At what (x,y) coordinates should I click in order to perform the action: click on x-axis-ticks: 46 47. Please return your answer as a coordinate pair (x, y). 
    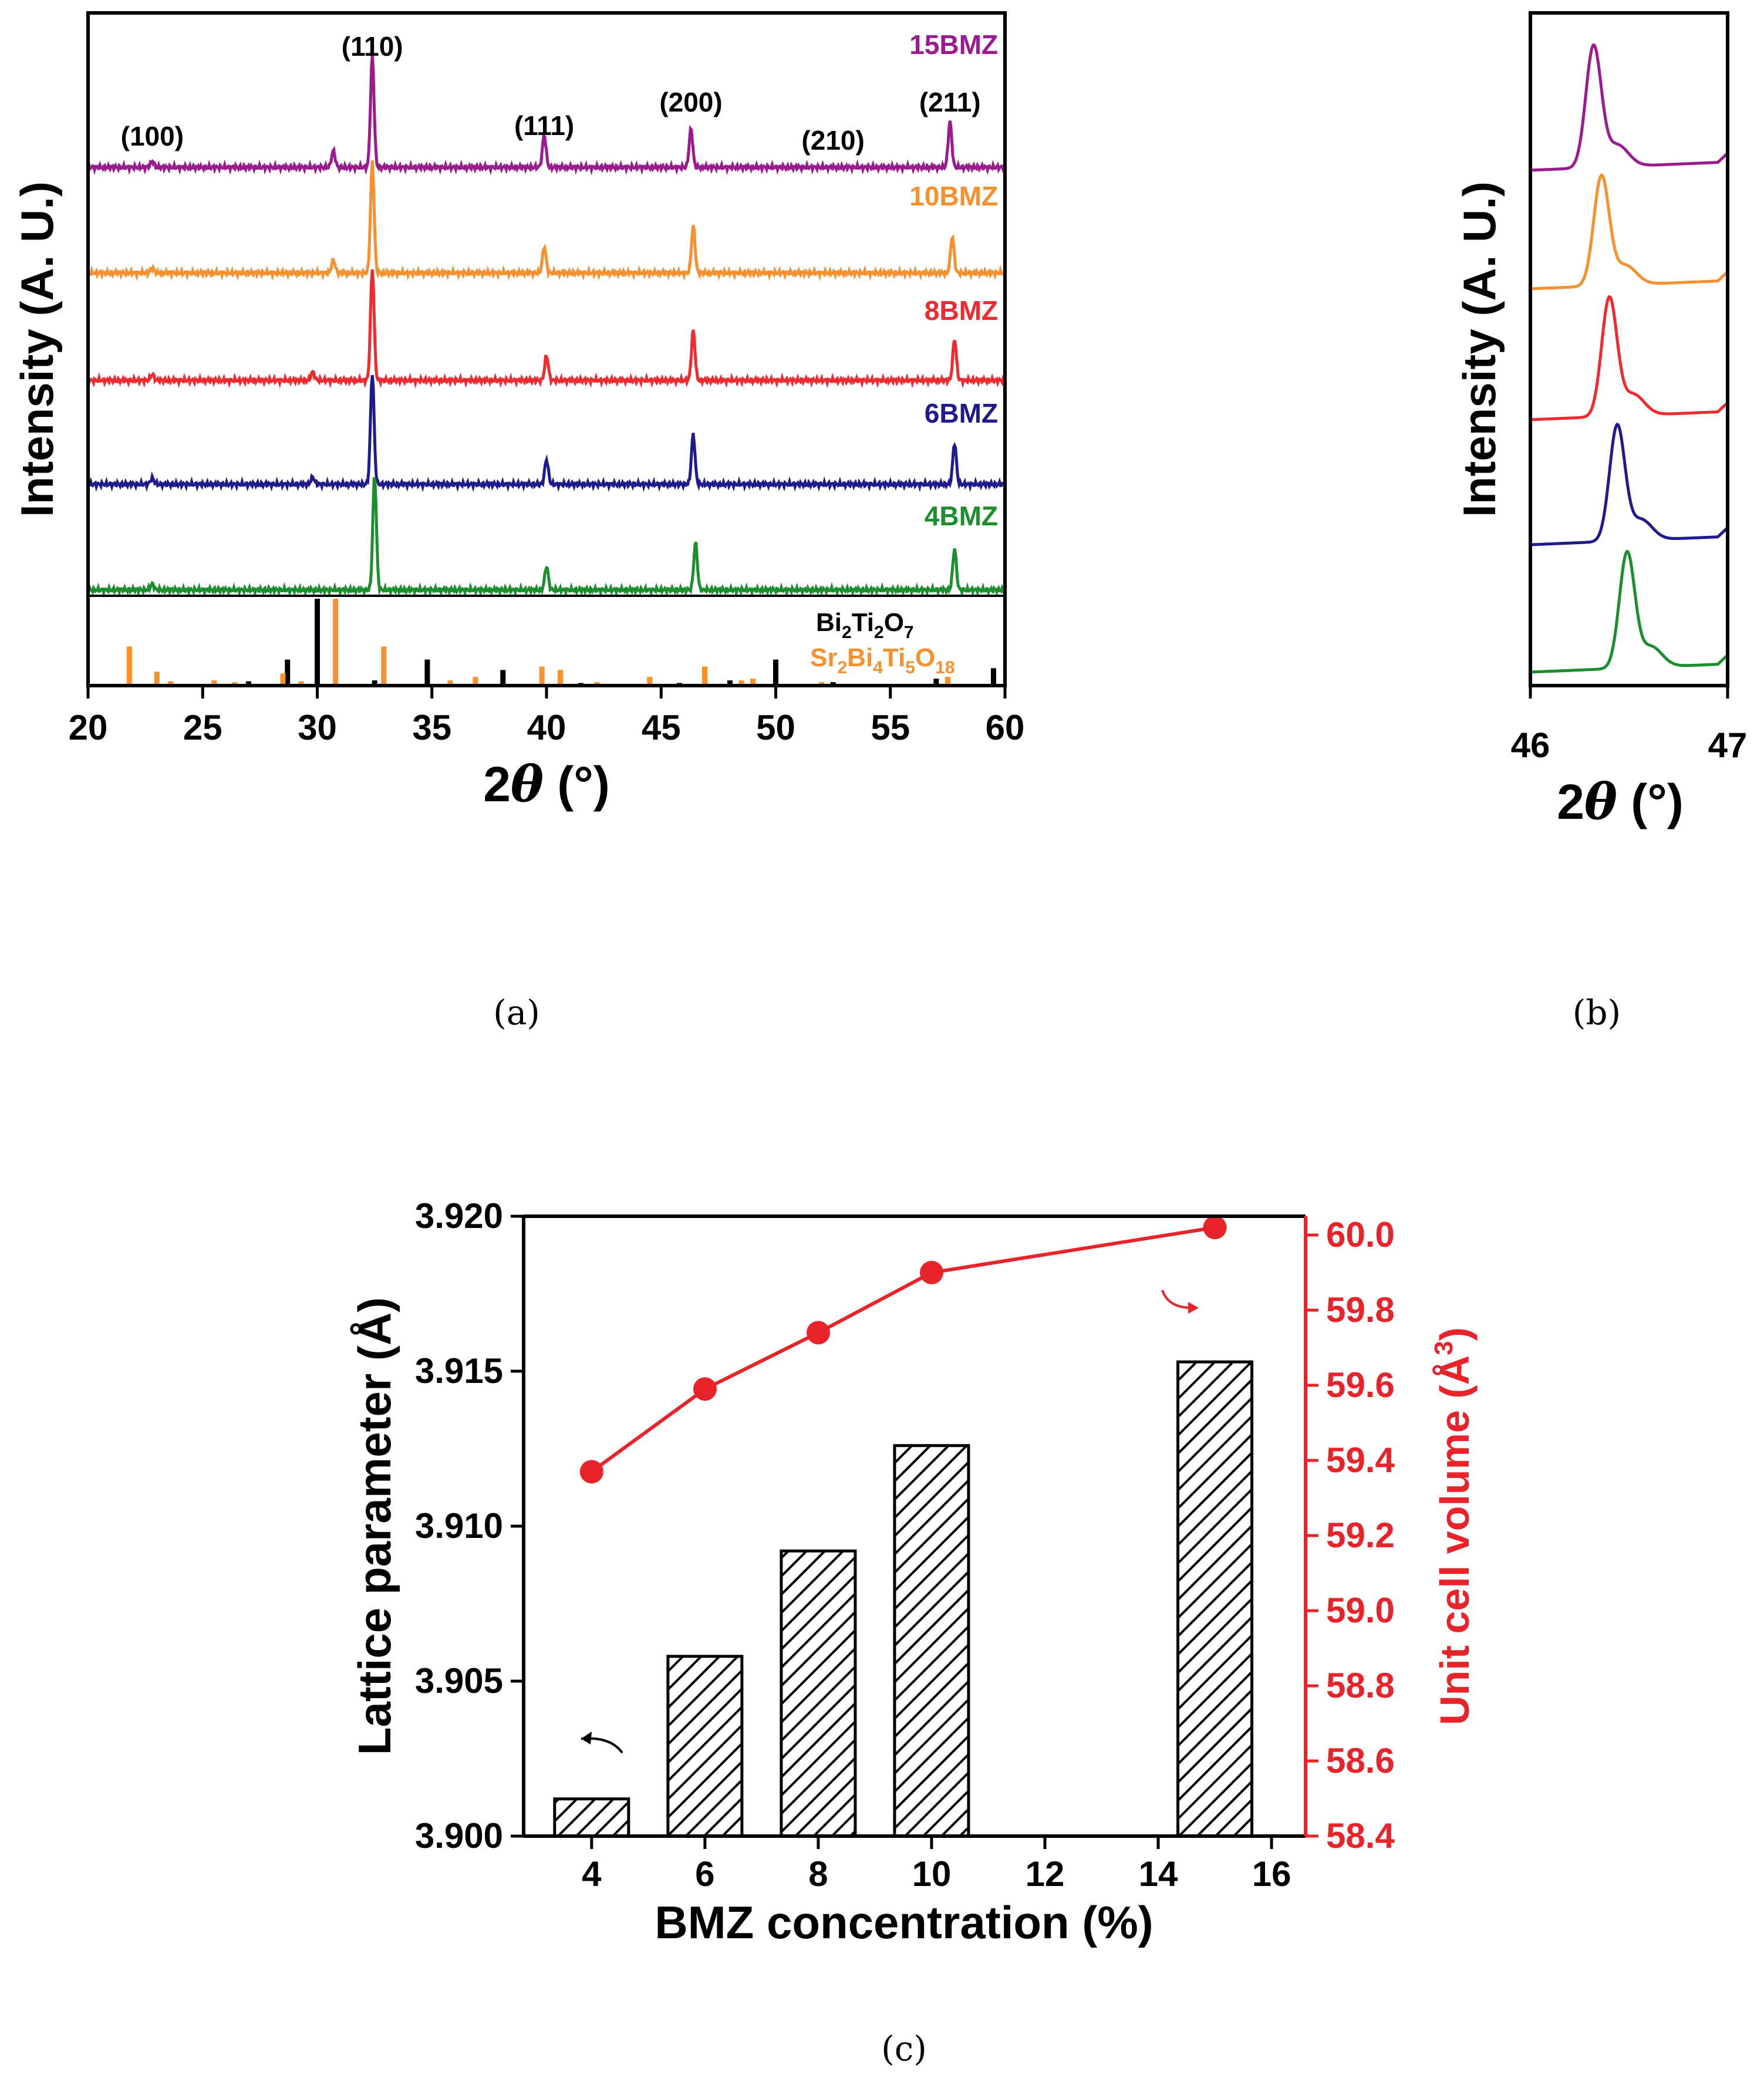
    Looking at the image, I should click on (1629, 725).